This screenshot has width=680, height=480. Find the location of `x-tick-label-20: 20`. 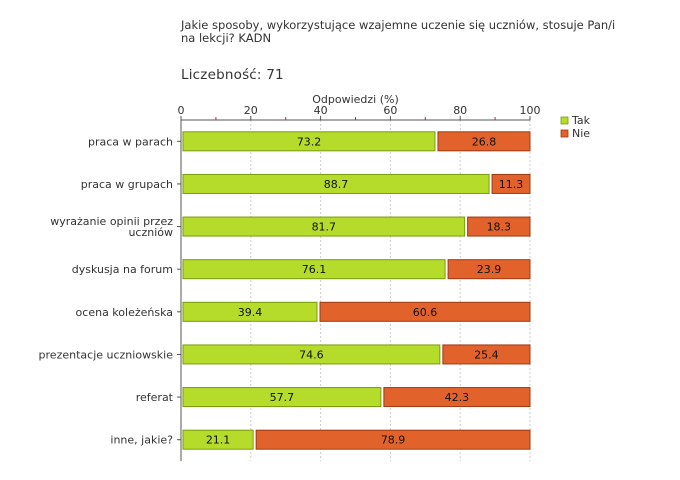

x-tick-label-20: 20 is located at coordinates (251, 110).